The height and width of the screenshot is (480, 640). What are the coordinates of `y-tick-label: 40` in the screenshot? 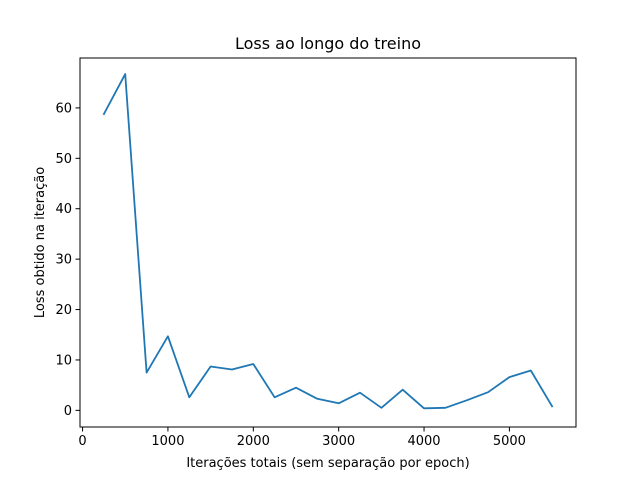 It's located at (63, 209).